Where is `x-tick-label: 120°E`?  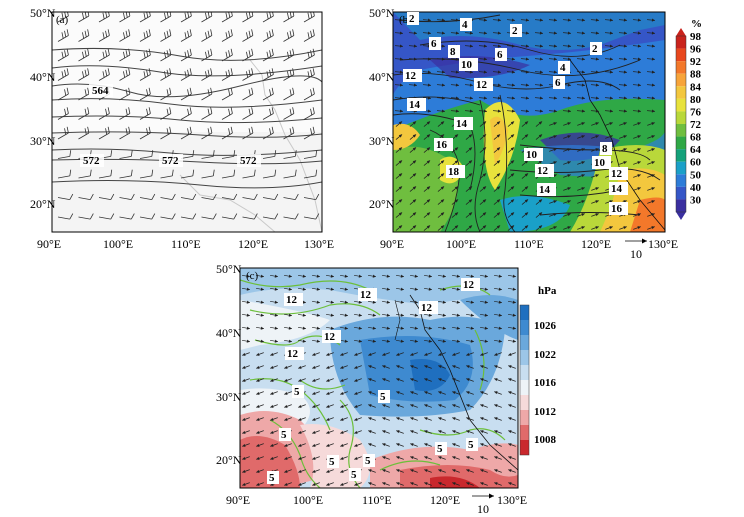 x-tick-label: 120°E is located at coordinates (445, 500).